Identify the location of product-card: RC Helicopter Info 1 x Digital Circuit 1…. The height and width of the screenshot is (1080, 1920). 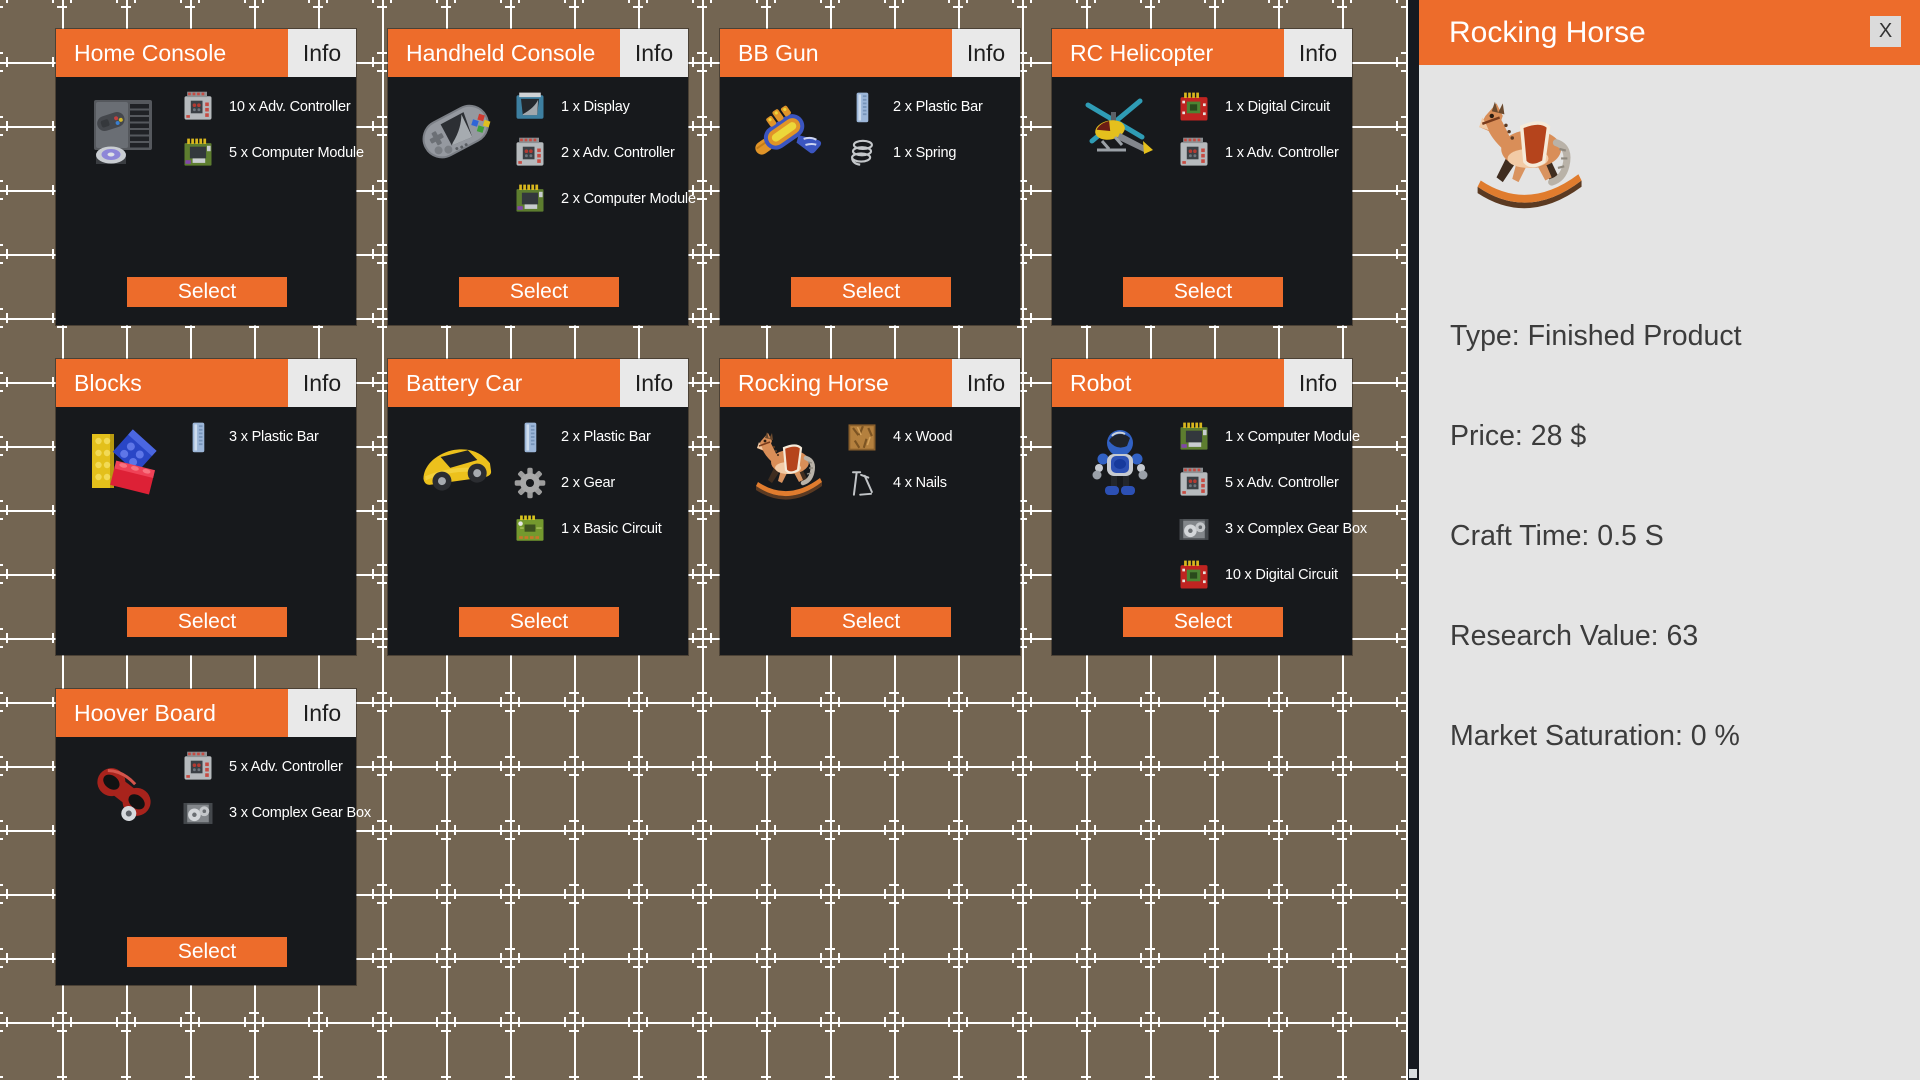
(1202, 177).